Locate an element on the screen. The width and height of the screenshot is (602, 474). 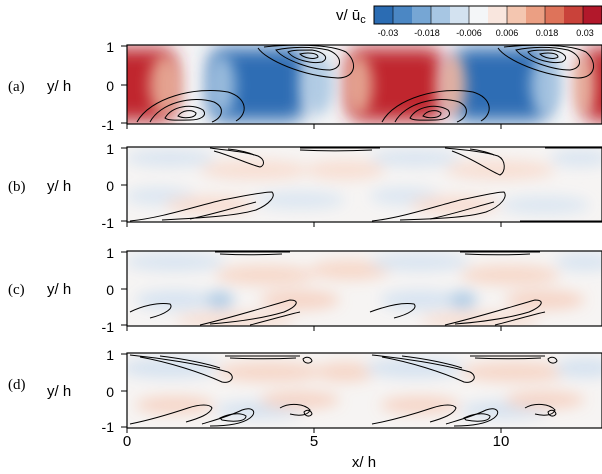
colorbar-tick-label: 0.006 is located at coordinates (507, 33).